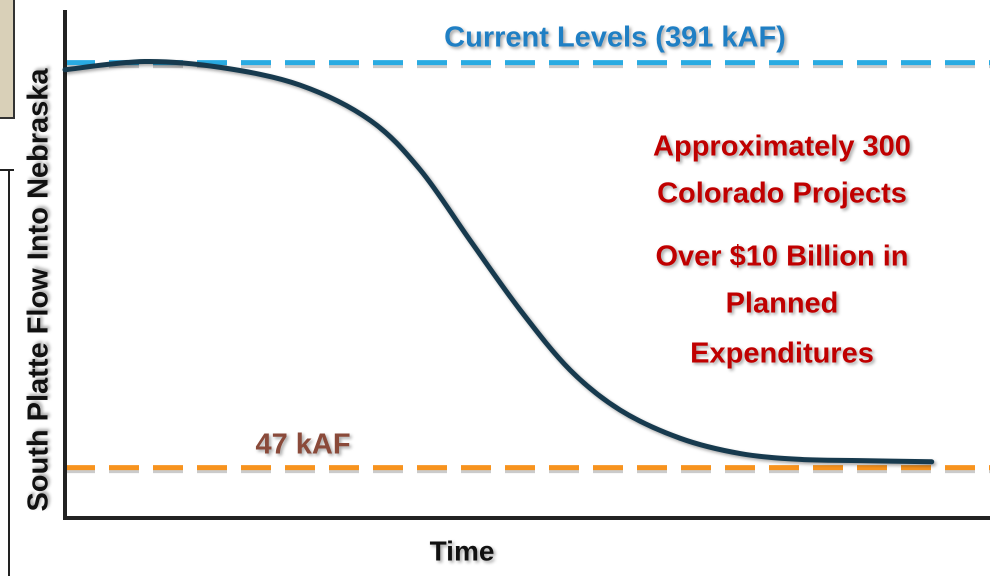 The height and width of the screenshot is (576, 999). What do you see at coordinates (302, 444) in the screenshot?
I see `reference-label: 47 kAF` at bounding box center [302, 444].